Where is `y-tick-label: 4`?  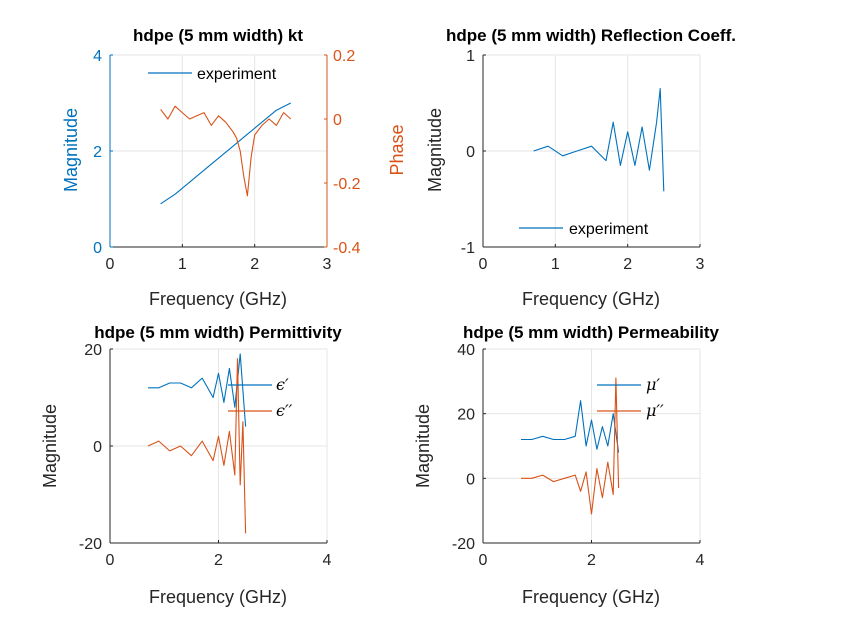 y-tick-label: 4 is located at coordinates (97, 56).